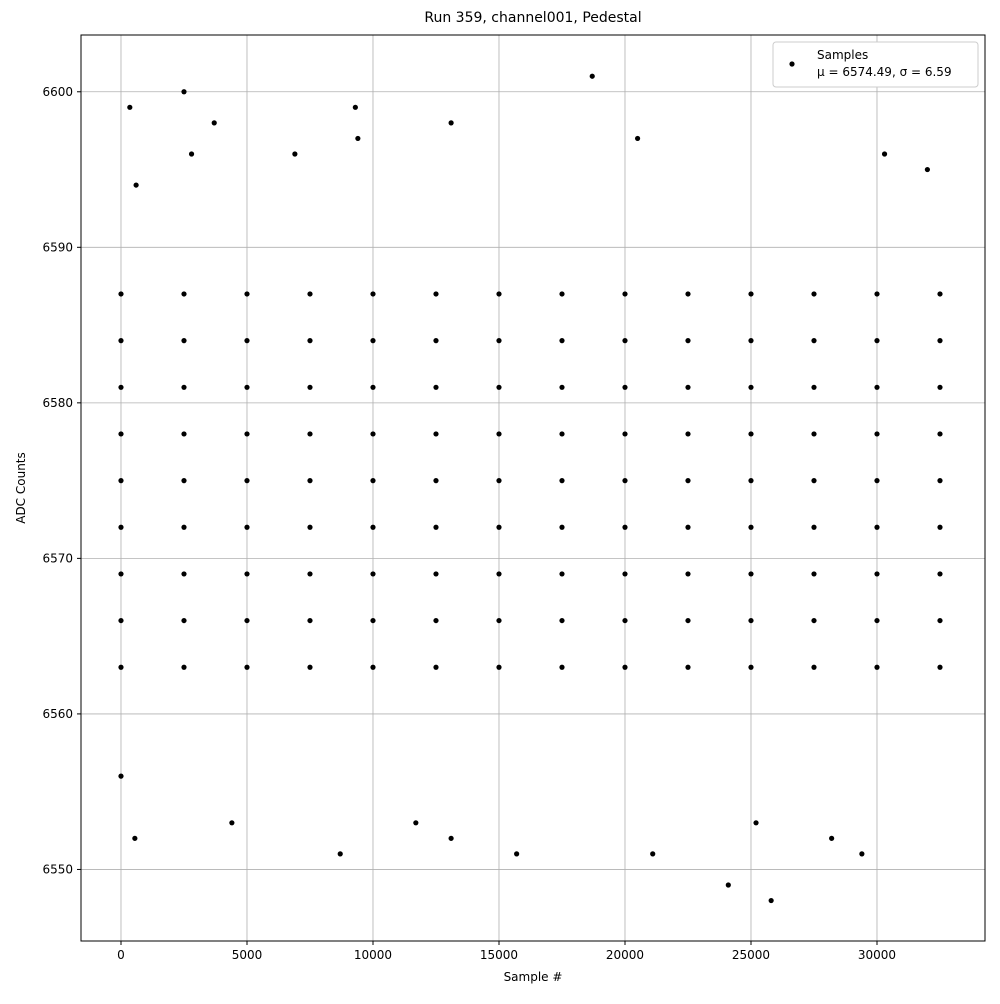  What do you see at coordinates (842, 55) in the screenshot?
I see `legend-label: Samples` at bounding box center [842, 55].